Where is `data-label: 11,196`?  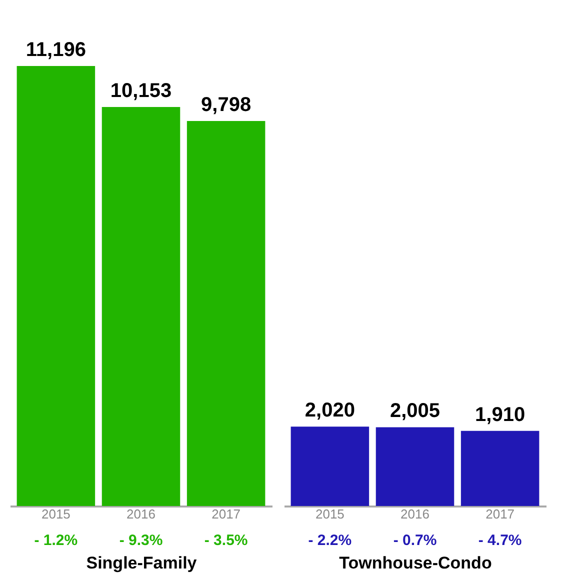 data-label: 11,196 is located at coordinates (56, 50).